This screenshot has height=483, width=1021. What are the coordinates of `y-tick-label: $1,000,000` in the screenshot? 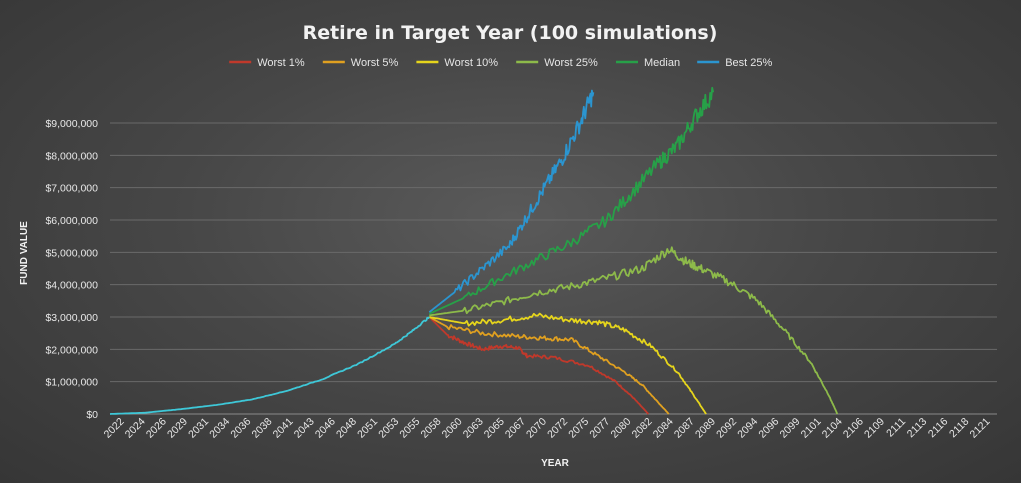 It's located at (71, 383).